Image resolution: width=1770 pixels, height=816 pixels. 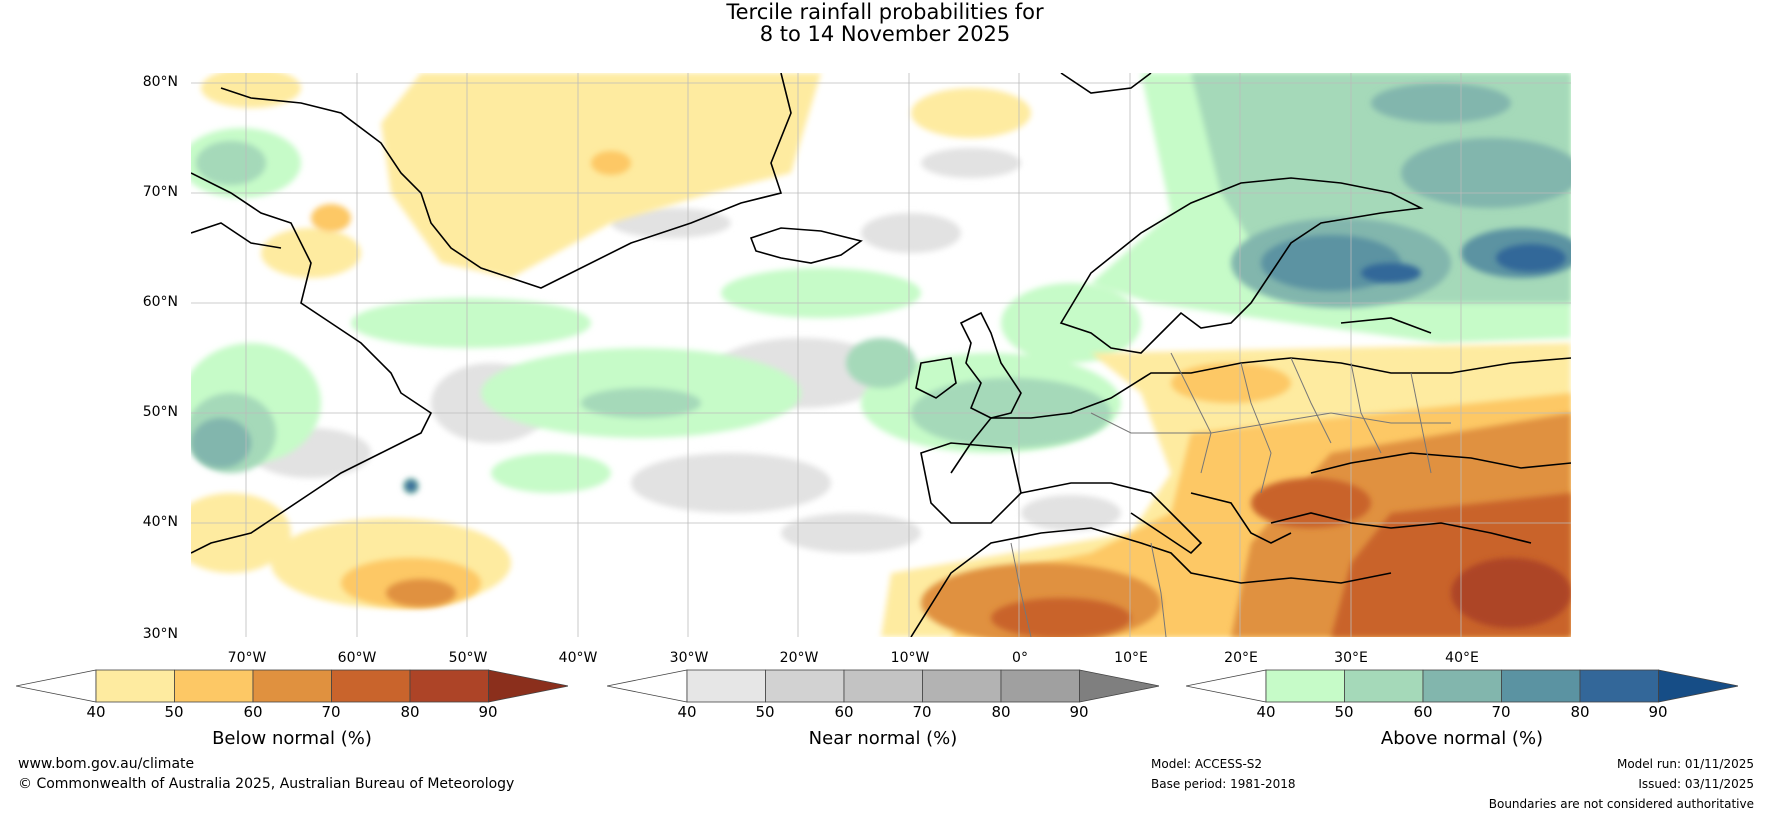 I want to click on cb-above-tick: 90, so click(x=1658, y=712).